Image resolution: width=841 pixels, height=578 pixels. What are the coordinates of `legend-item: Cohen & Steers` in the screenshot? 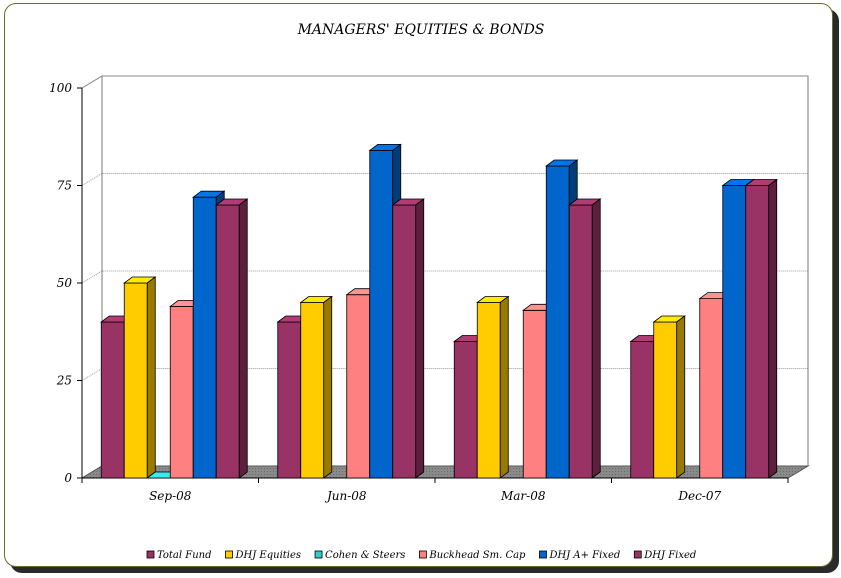 It's located at (359, 555).